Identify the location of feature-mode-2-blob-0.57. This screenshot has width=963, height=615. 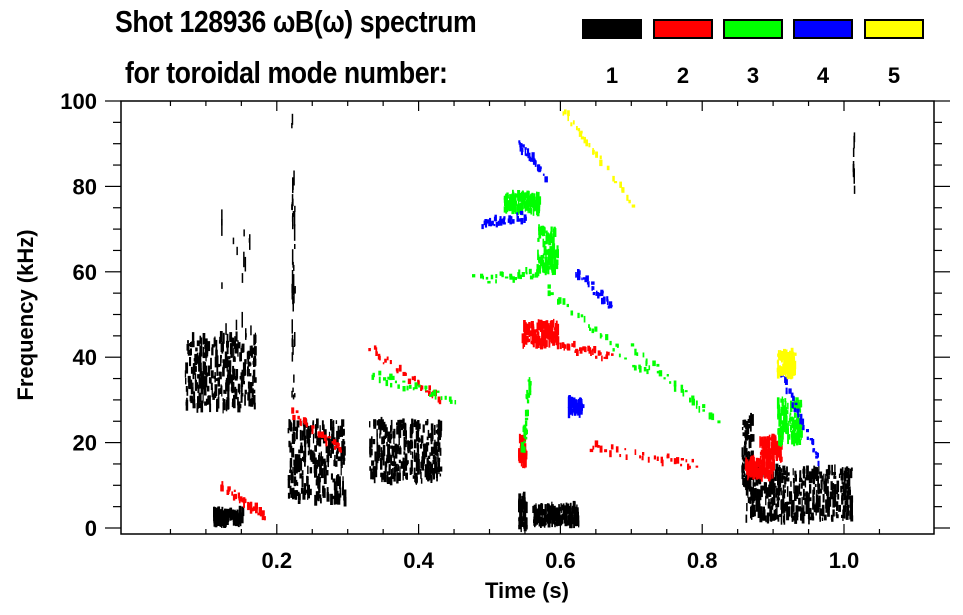
(540, 334).